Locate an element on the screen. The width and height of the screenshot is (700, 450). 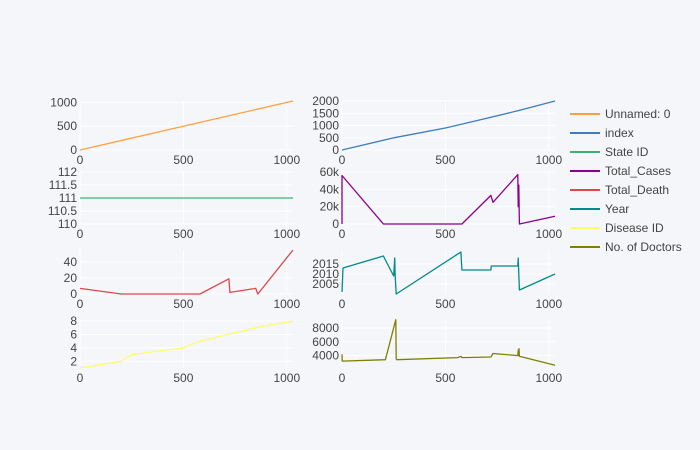
y-tick-label: 111.5 is located at coordinates (63, 185).